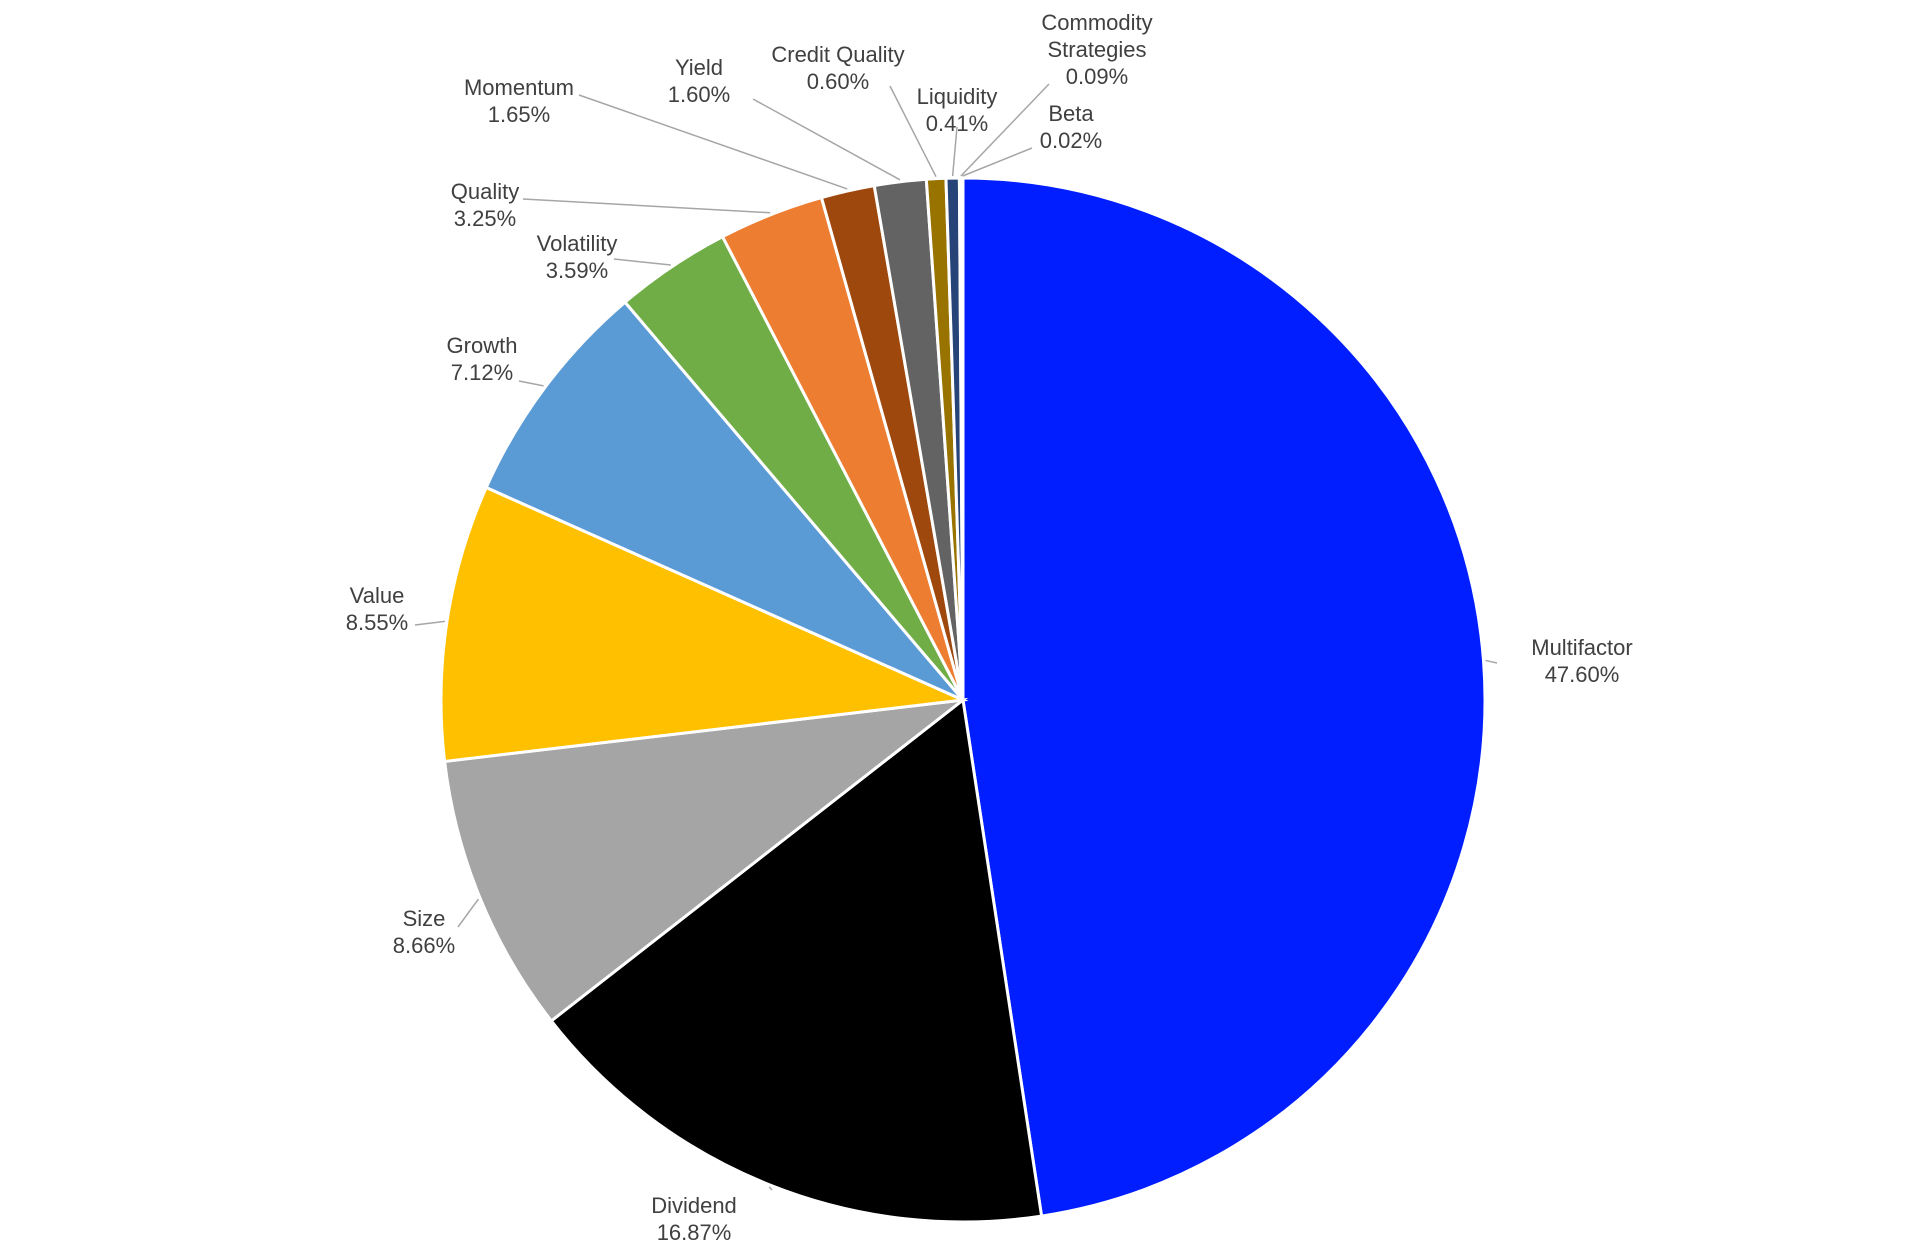 Image resolution: width=1905 pixels, height=1243 pixels. What do you see at coordinates (468, 913) in the screenshot?
I see `leader-line-size` at bounding box center [468, 913].